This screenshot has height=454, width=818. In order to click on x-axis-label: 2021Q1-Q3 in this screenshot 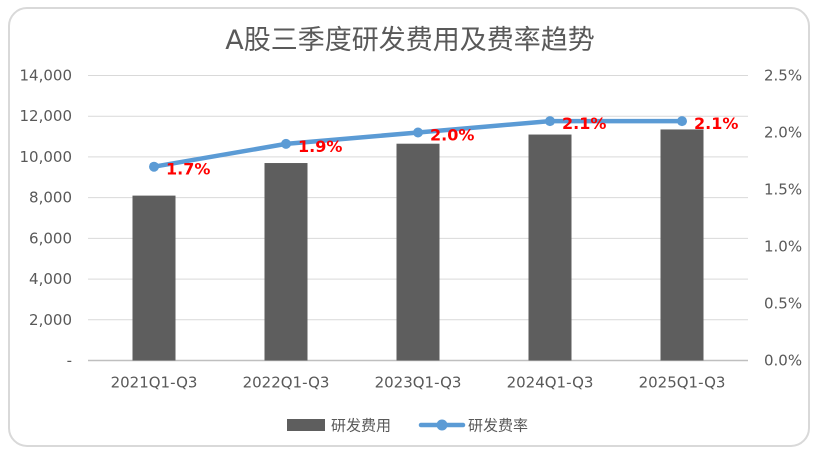, I will do `click(154, 383)`.